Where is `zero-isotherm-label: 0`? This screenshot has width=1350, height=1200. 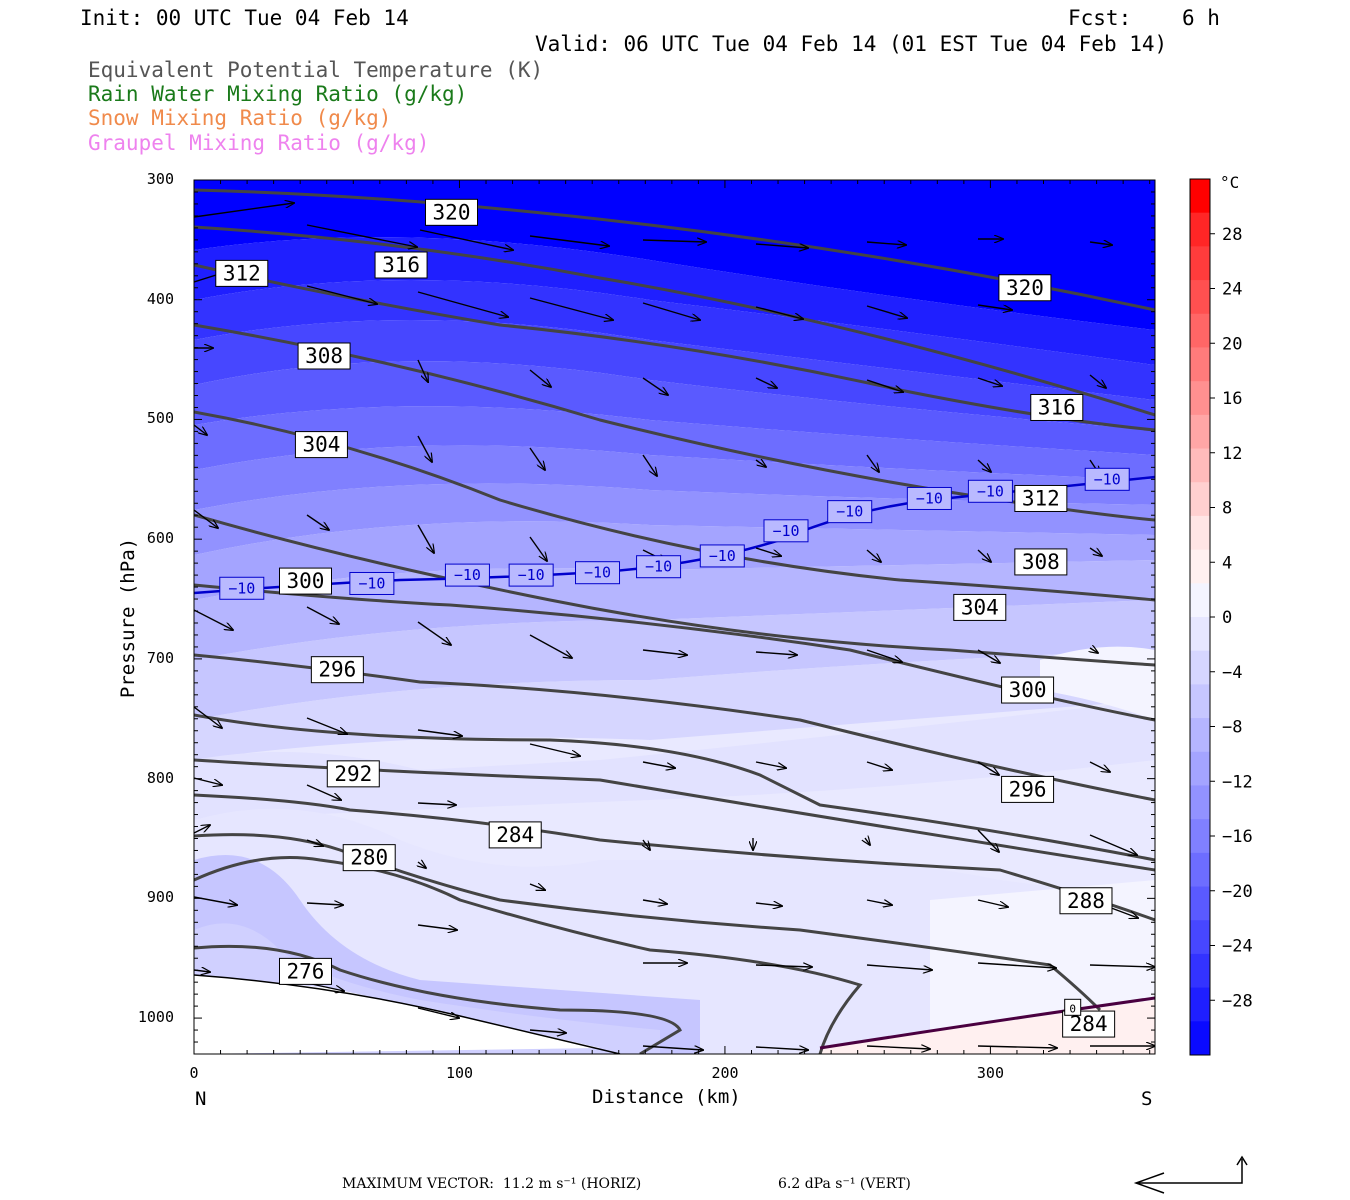
zero-isotherm-label: 0 is located at coordinates (1073, 1007).